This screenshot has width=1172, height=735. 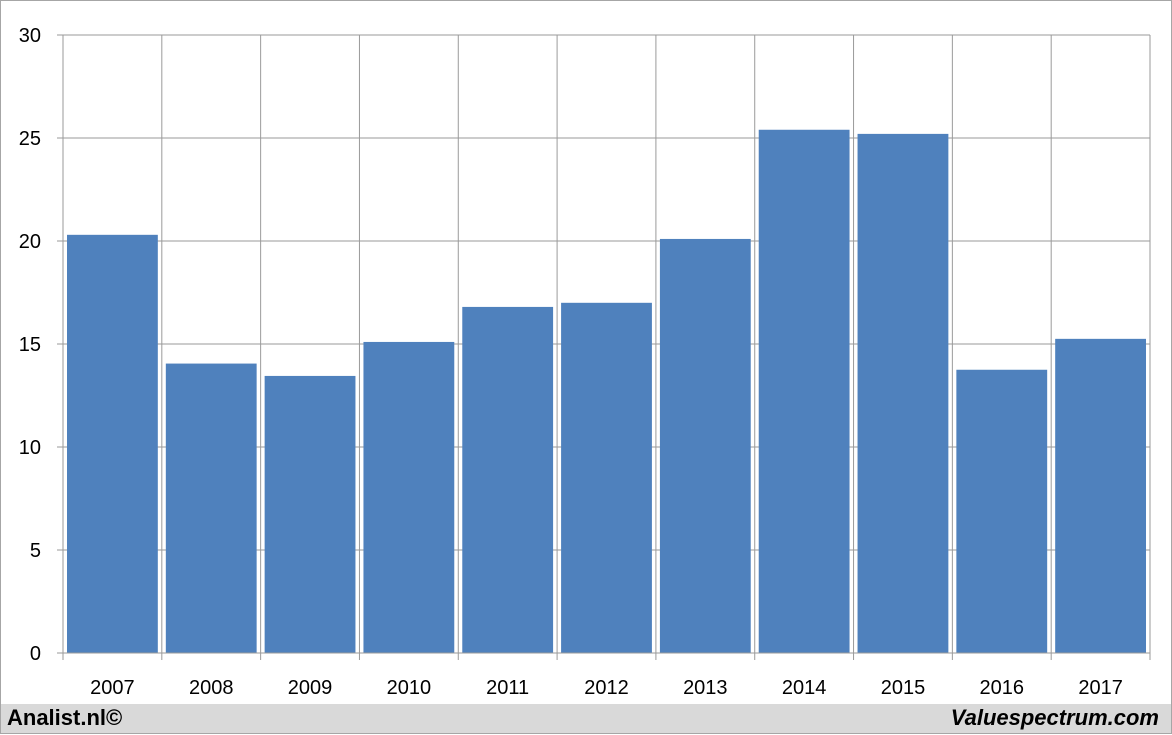 What do you see at coordinates (1054, 717) in the screenshot?
I see `brand-label: Valuespectrum.com` at bounding box center [1054, 717].